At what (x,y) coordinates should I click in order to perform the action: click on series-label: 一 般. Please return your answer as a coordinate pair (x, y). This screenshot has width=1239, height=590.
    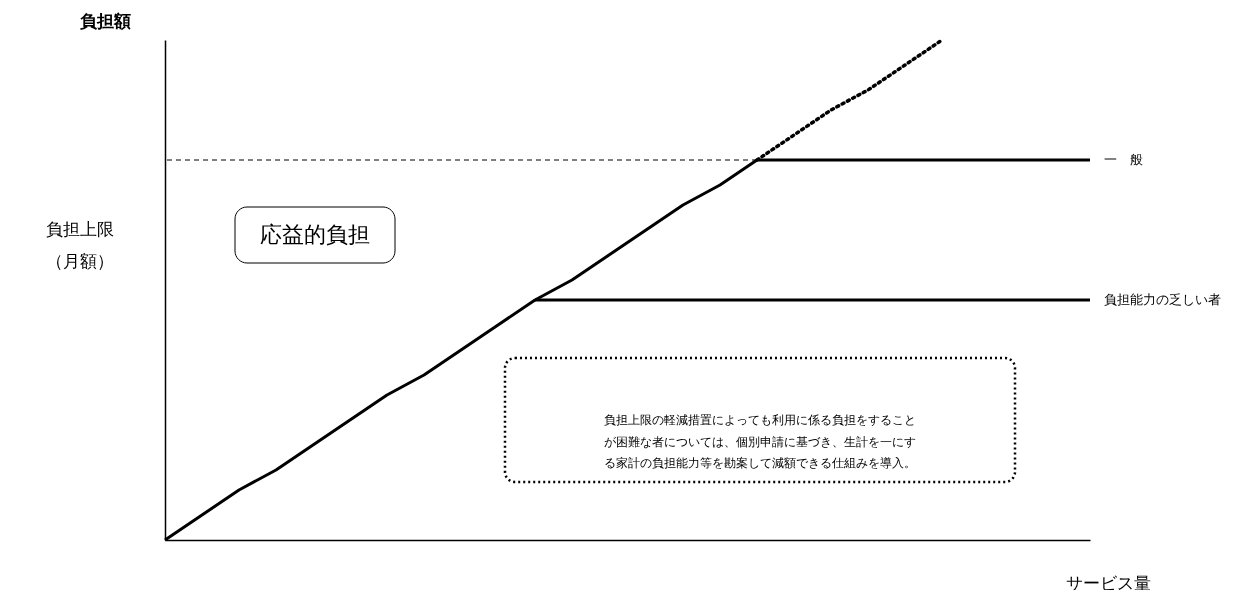
    Looking at the image, I should click on (1123, 159).